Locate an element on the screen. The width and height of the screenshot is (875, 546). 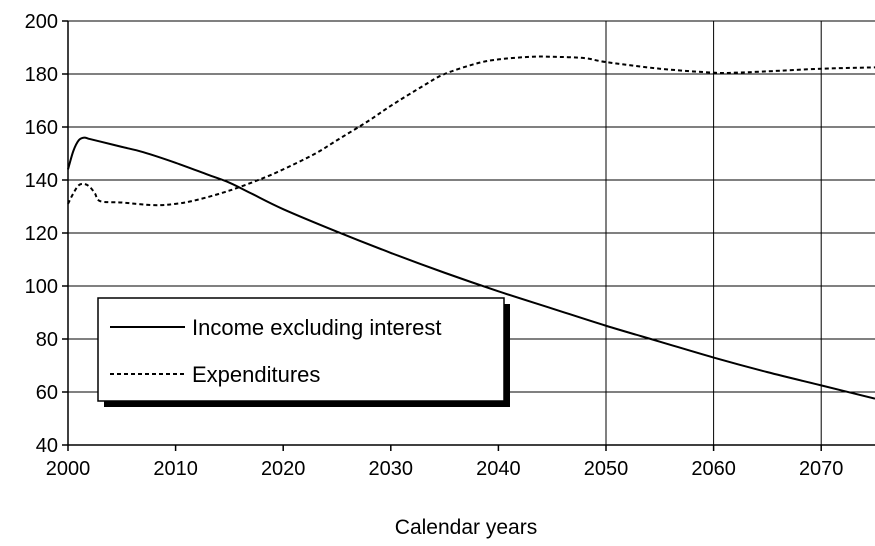
x-tick-label-2000: 2000 is located at coordinates (68, 469).